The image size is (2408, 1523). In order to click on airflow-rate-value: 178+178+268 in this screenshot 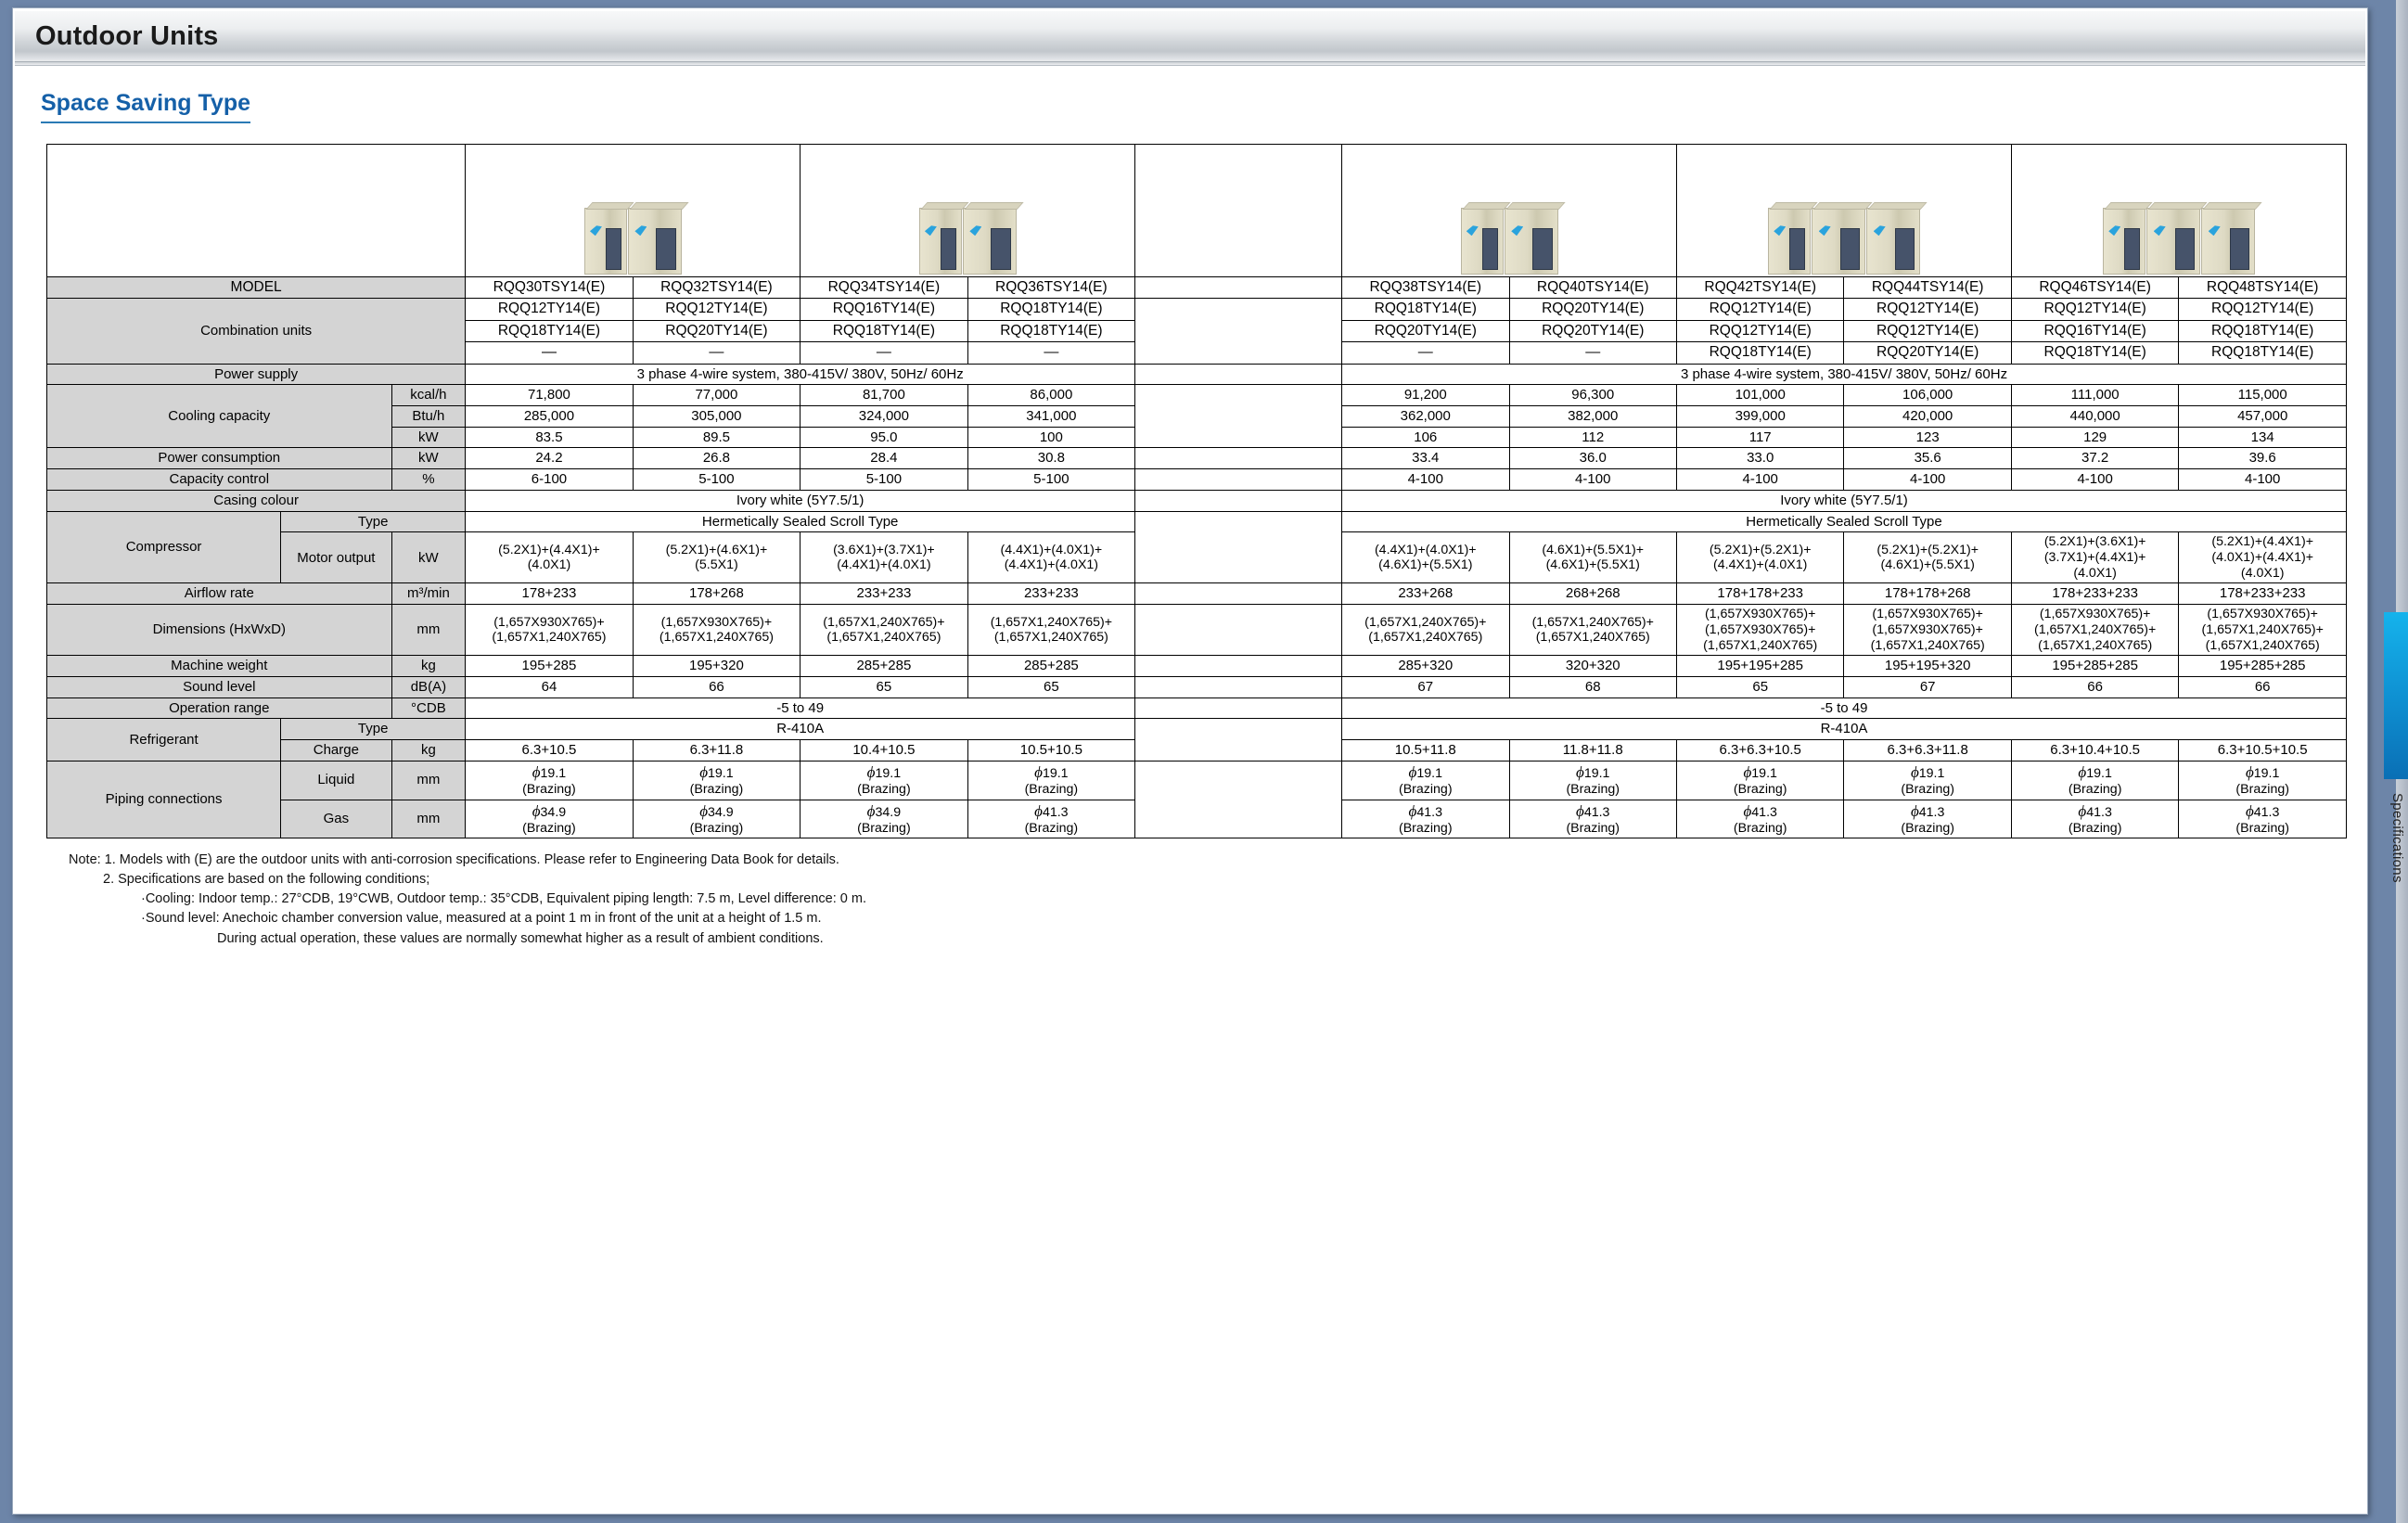, I will do `click(1927, 594)`.